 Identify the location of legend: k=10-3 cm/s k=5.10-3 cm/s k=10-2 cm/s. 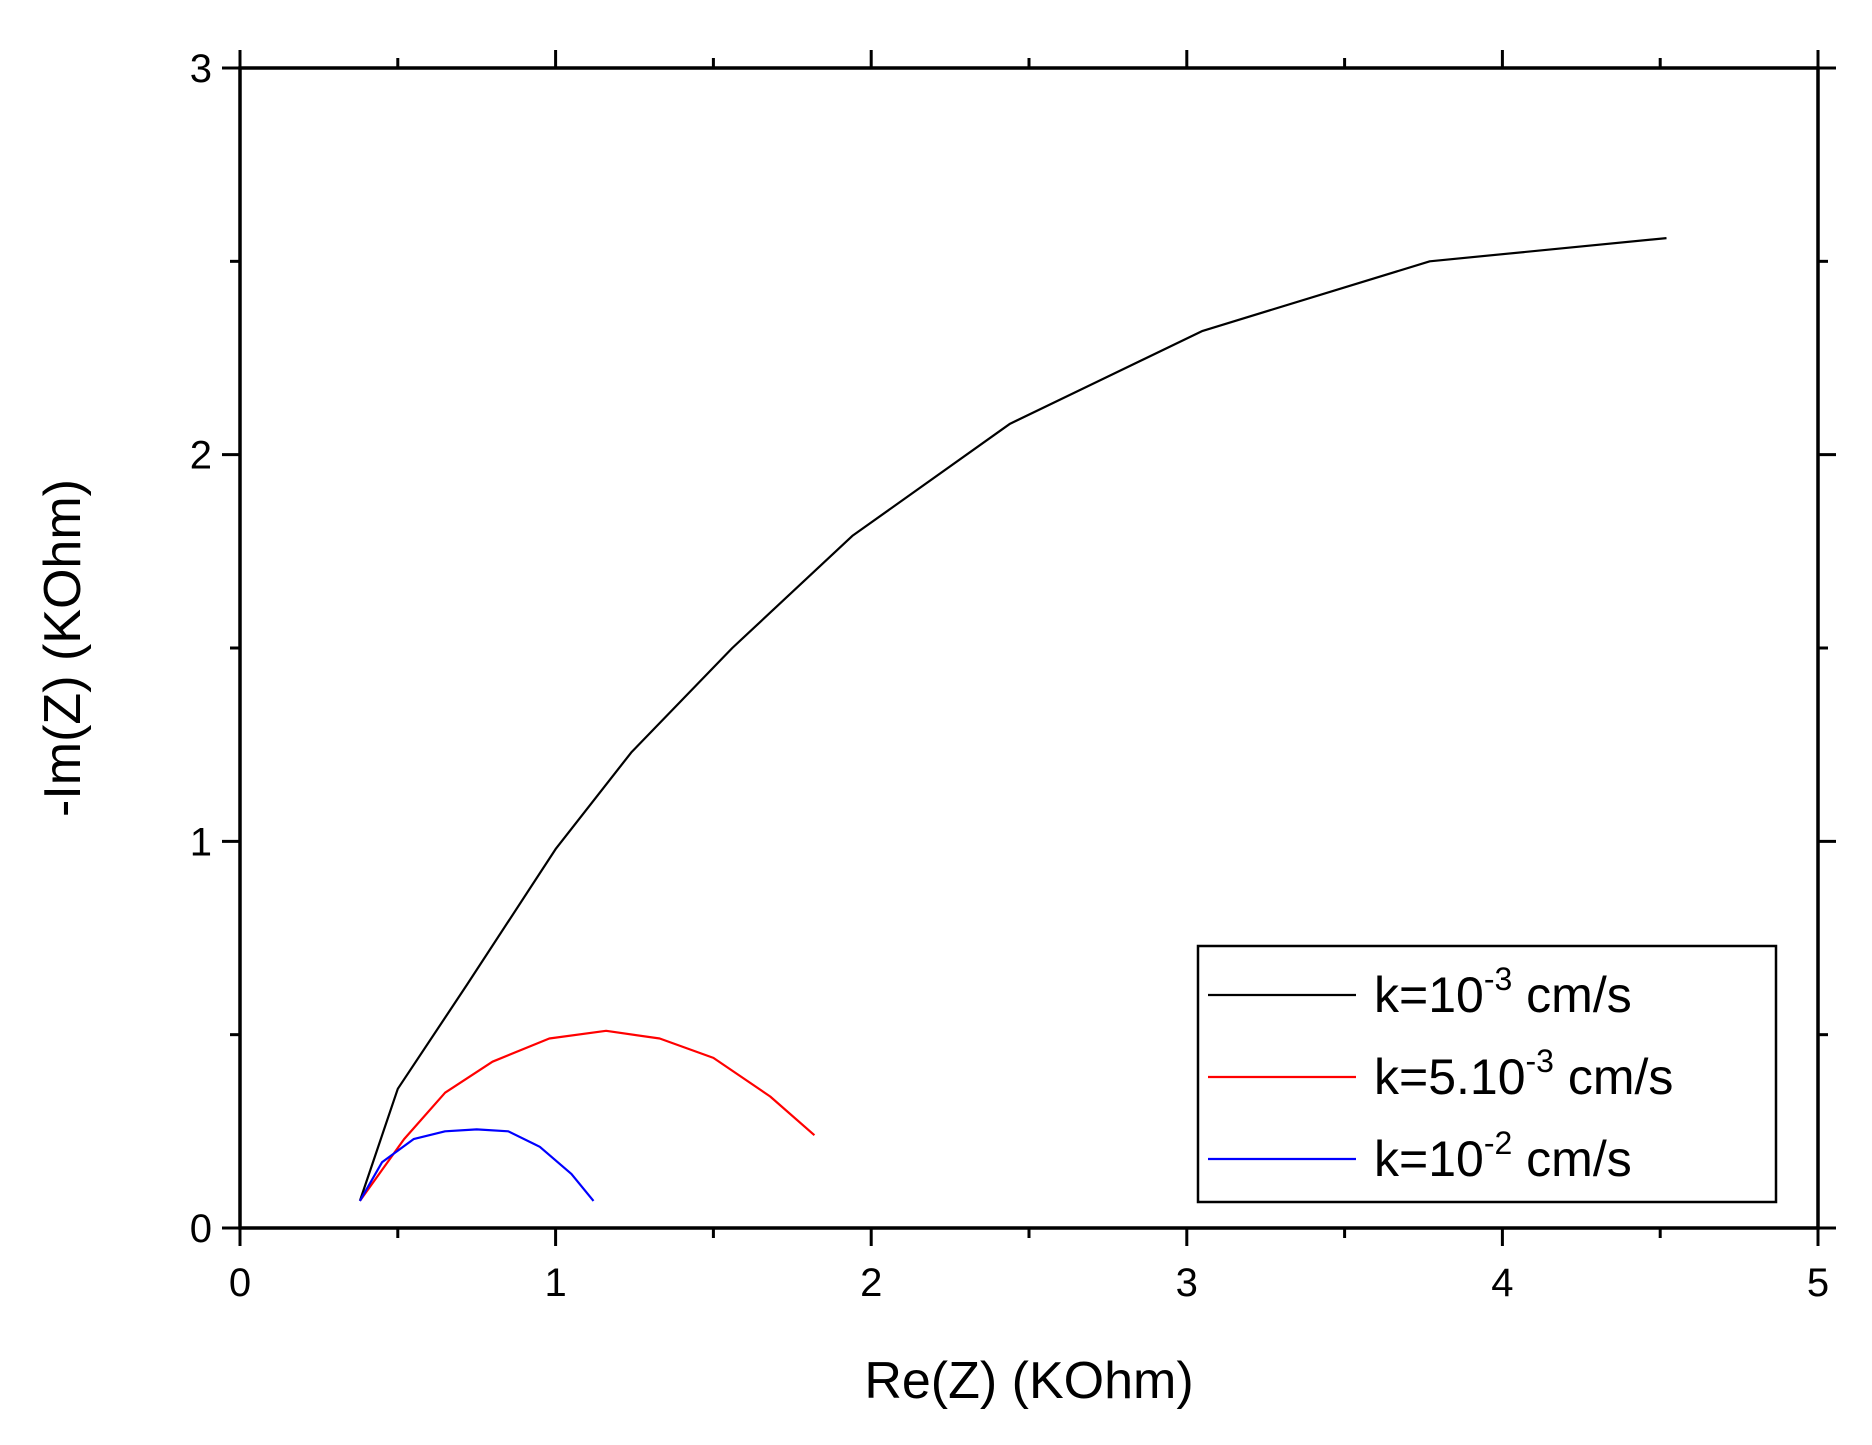
(1487, 1074).